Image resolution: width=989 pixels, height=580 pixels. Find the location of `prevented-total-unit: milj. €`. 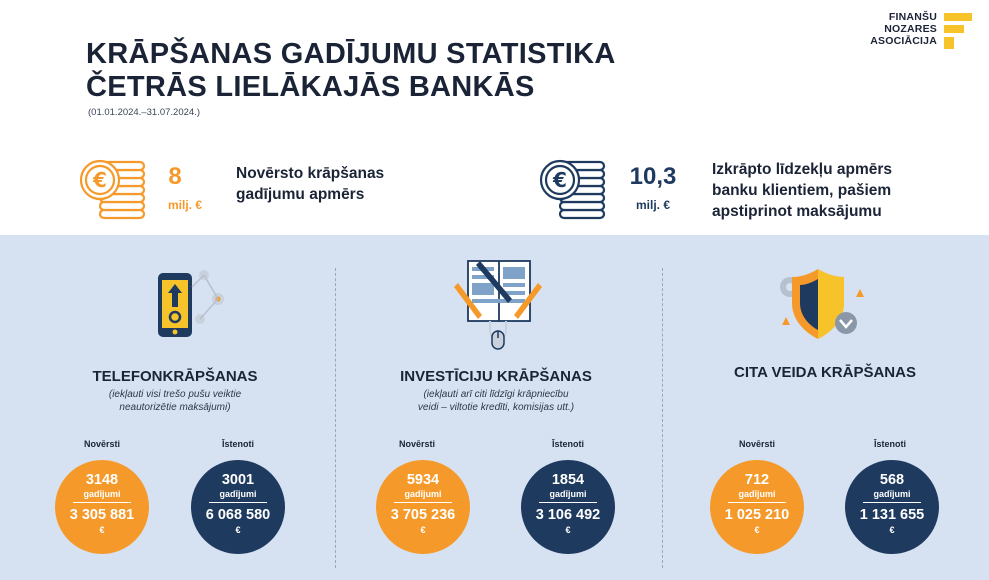

prevented-total-unit: milj. € is located at coordinates (184, 205).